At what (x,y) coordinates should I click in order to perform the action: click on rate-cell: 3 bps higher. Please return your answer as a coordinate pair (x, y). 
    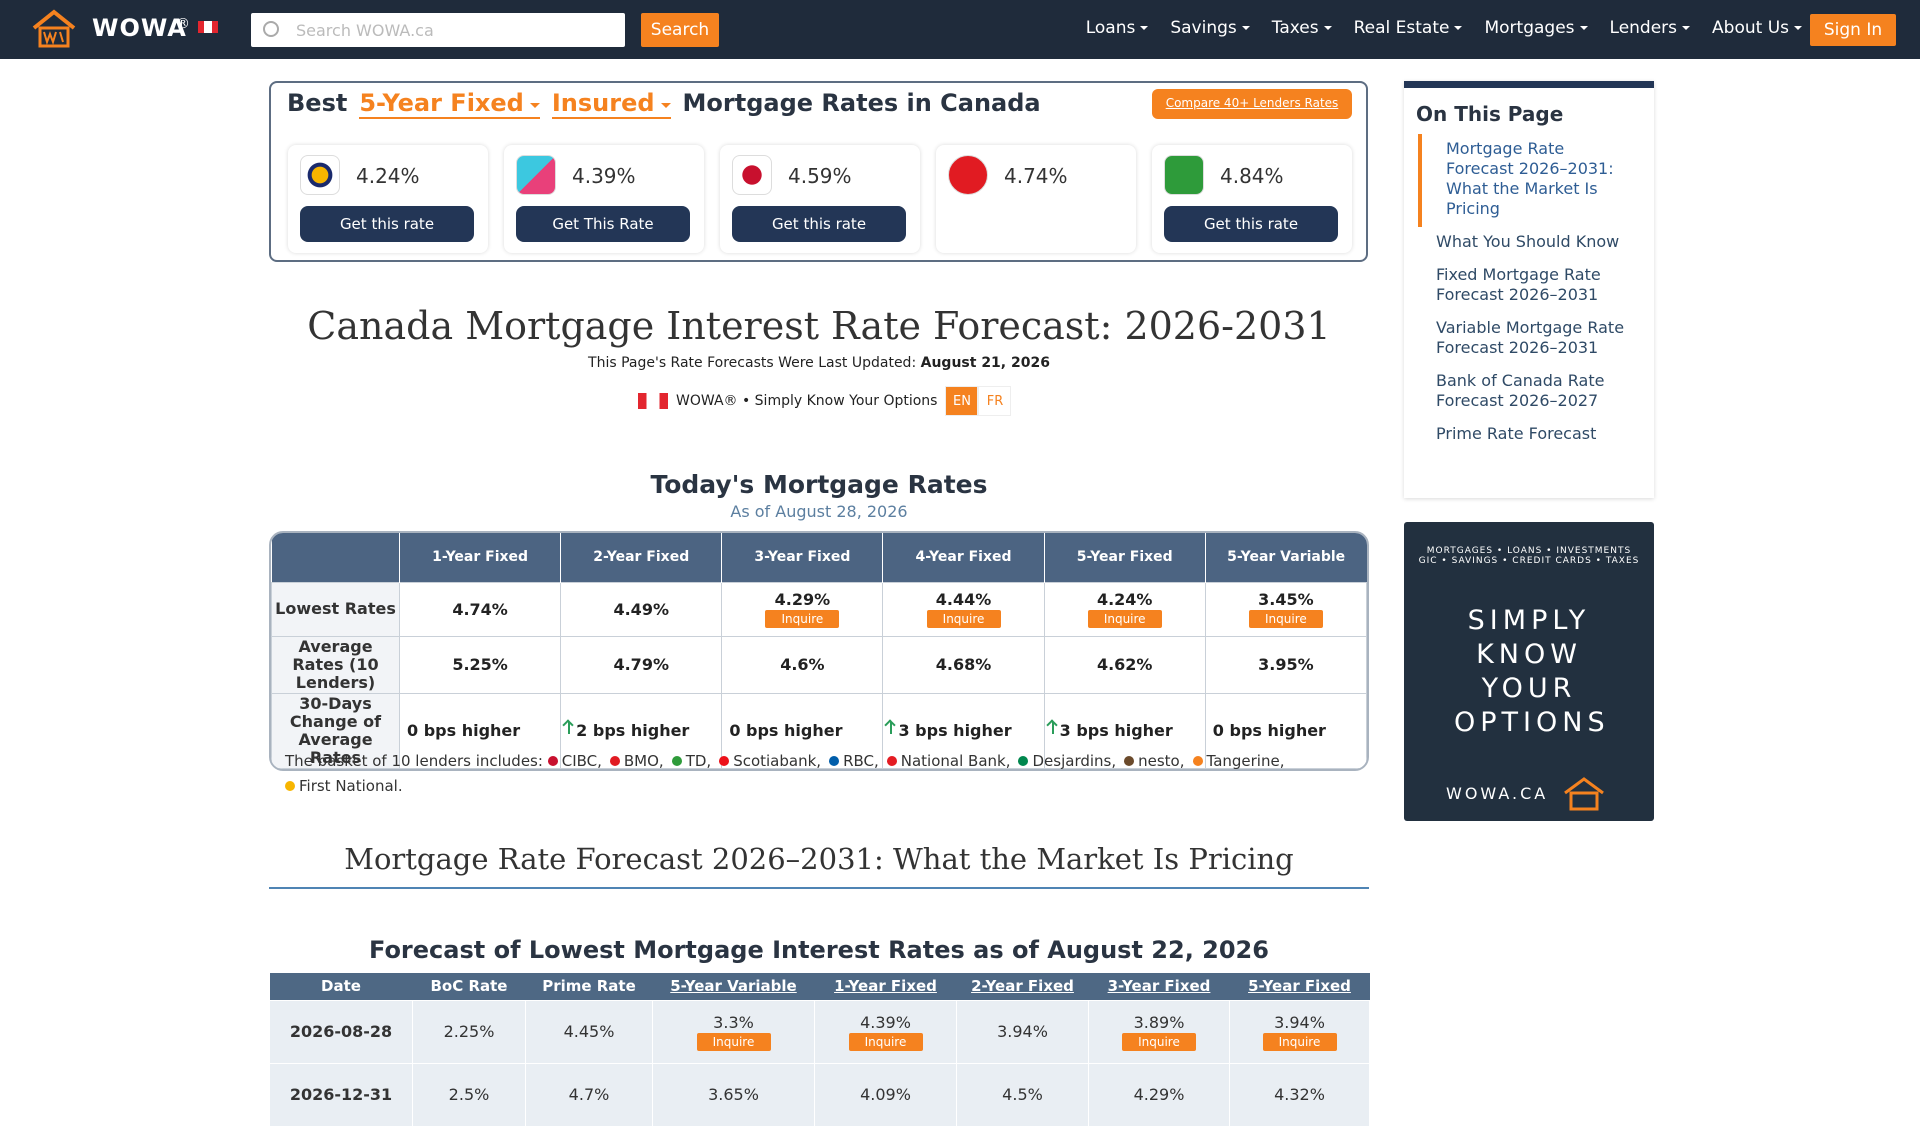
    Looking at the image, I should click on (1124, 730).